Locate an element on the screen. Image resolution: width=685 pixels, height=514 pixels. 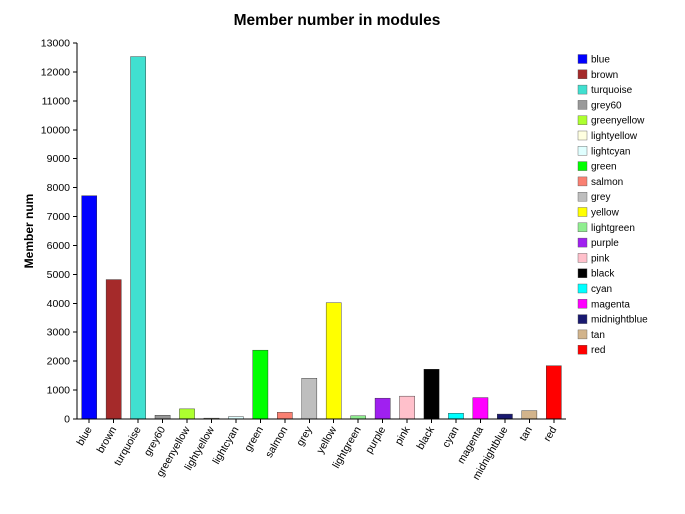
legend-swatch-purple is located at coordinates (582, 242).